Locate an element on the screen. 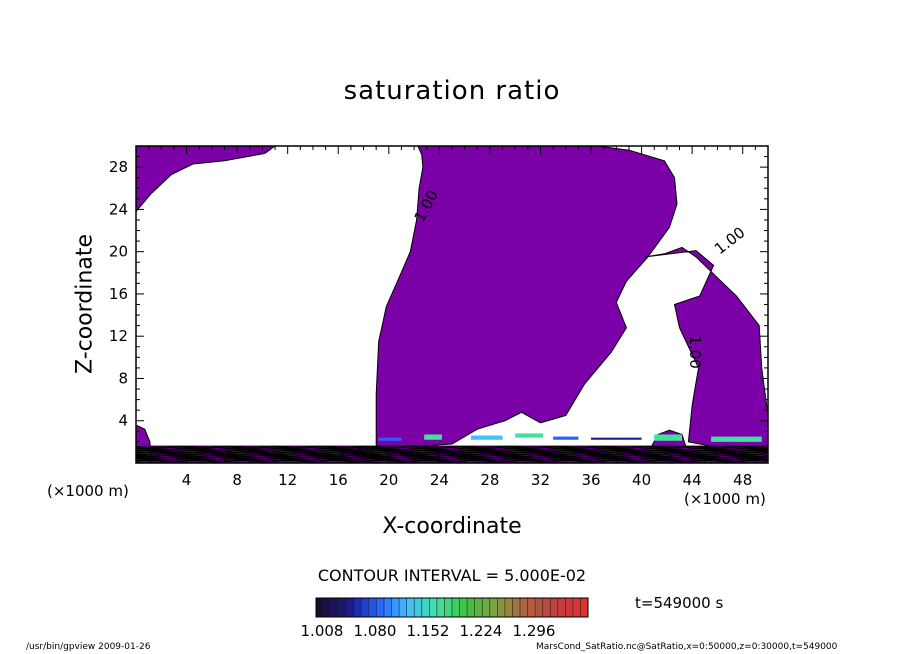  x-tick-label-4: 4 is located at coordinates (187, 480).